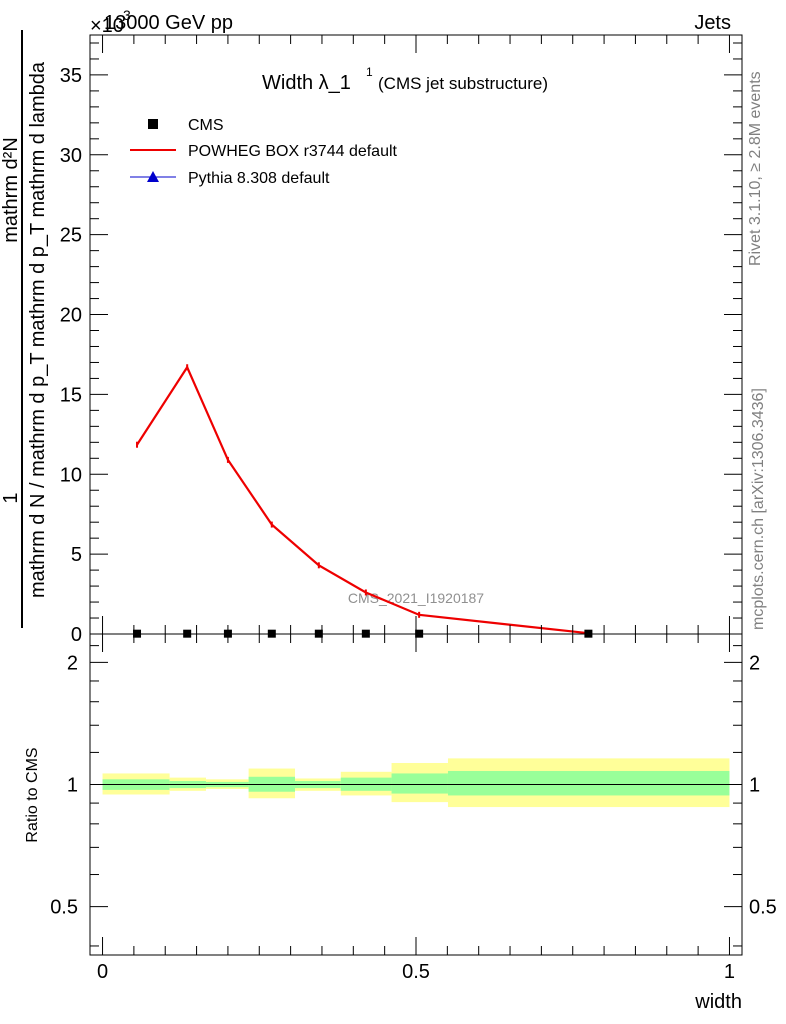 Image resolution: width=786 pixels, height=1024 pixels. What do you see at coordinates (107, 26) in the screenshot?
I see `y-multiplier-label: ×10` at bounding box center [107, 26].